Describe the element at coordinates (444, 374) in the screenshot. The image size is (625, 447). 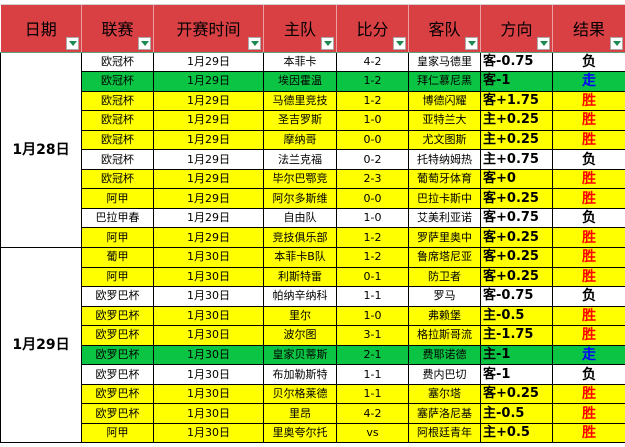
I see `away-cell: 费内巴切` at that location.